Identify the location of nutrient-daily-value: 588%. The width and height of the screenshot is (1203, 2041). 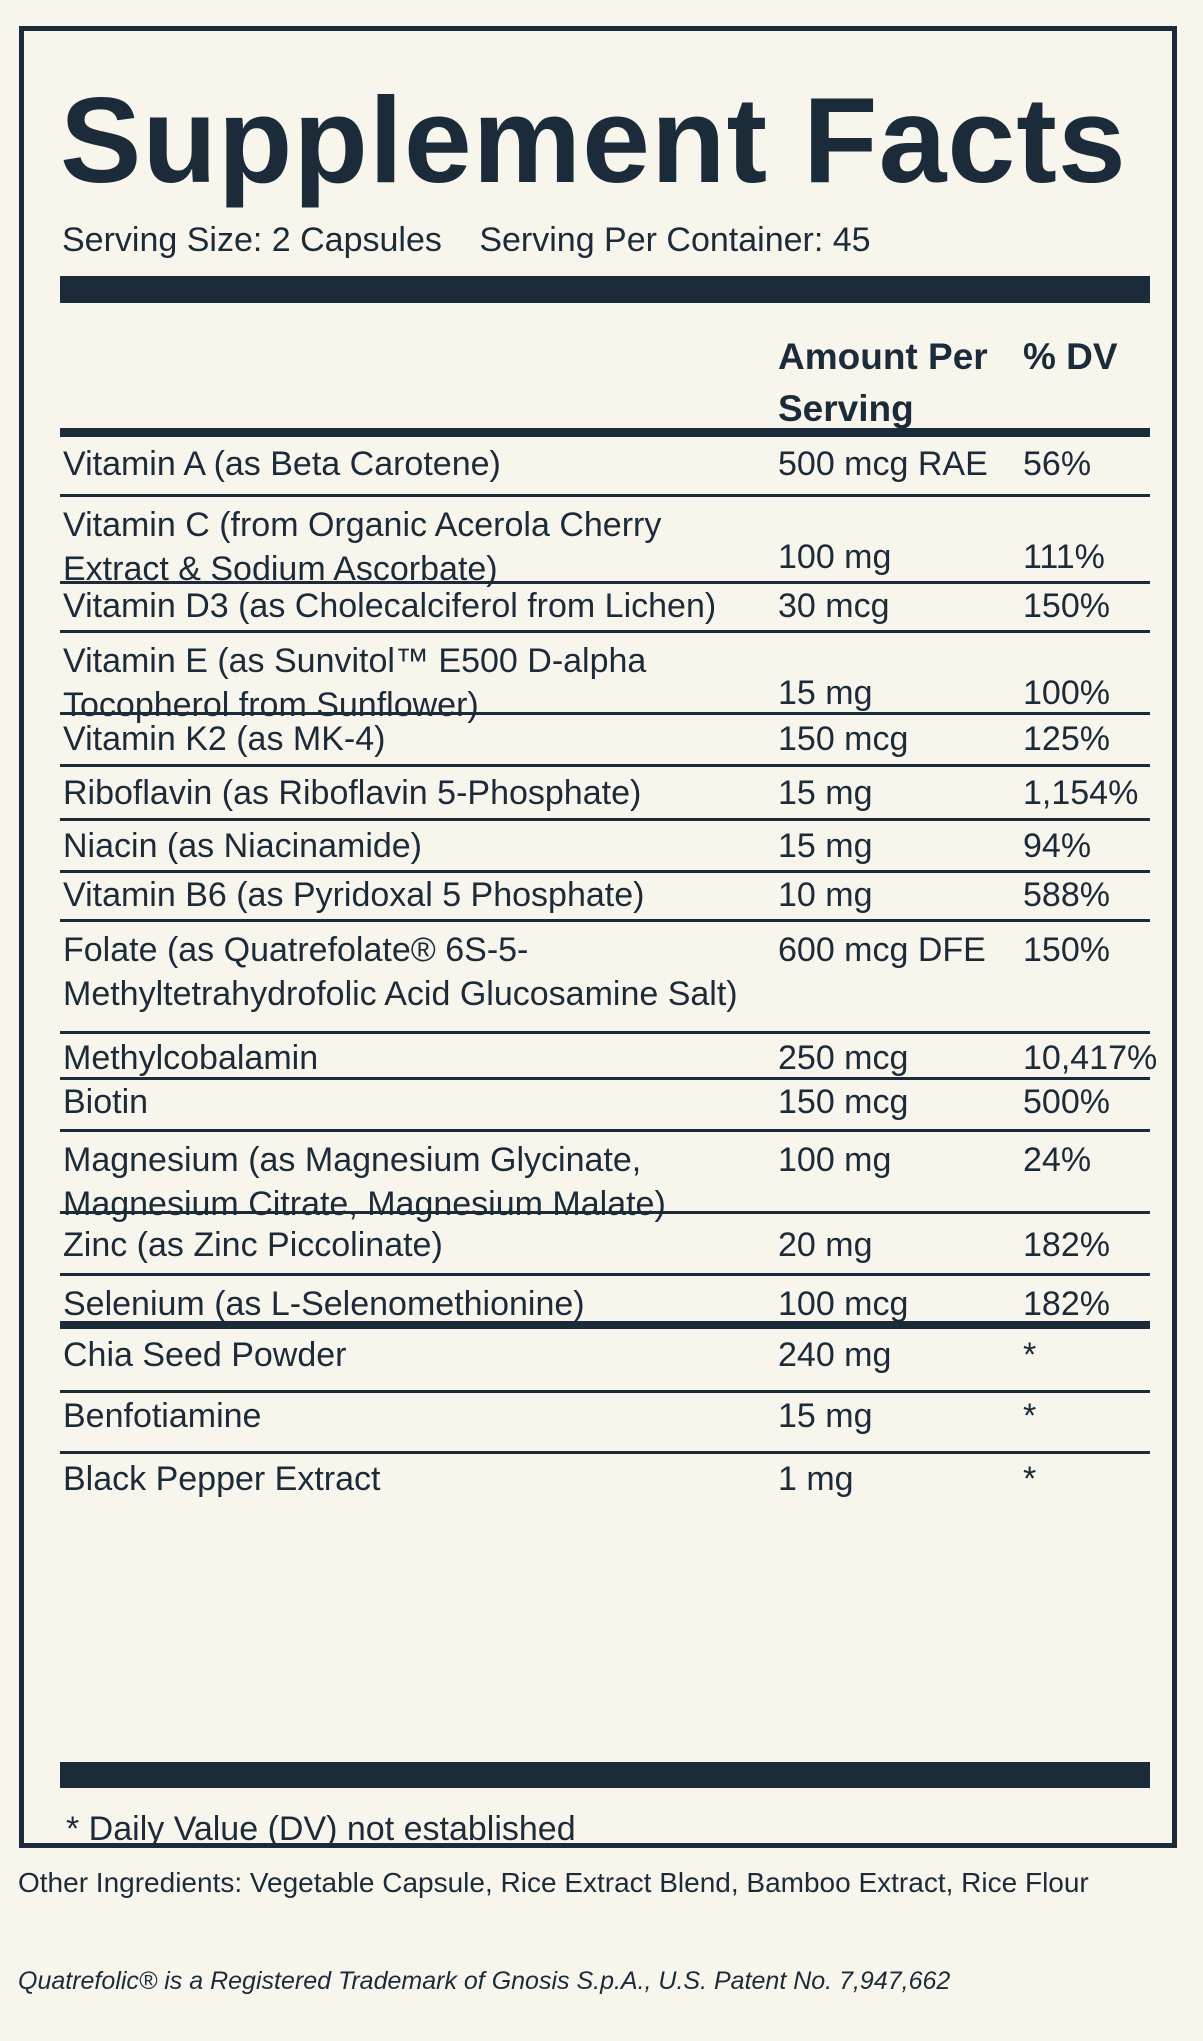
(1066, 895).